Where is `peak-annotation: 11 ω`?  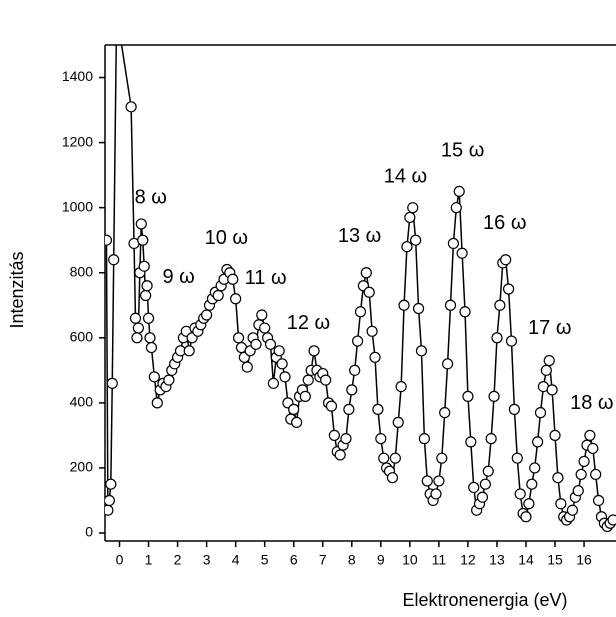
peak-annotation: 11 ω is located at coordinates (266, 278).